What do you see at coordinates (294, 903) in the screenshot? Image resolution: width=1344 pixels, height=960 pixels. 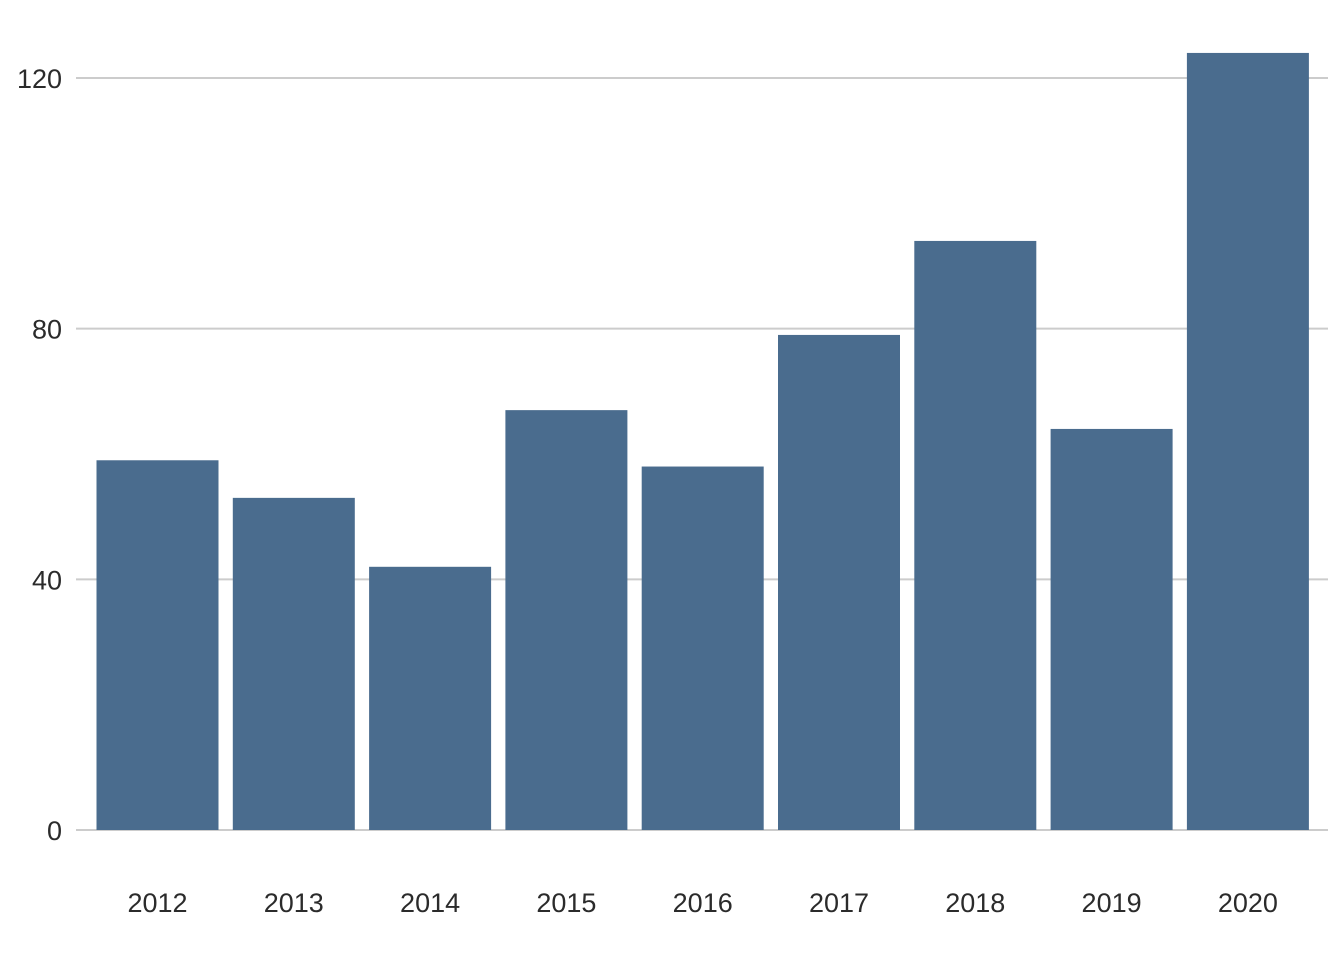 I see `x-tick-label: 2013` at bounding box center [294, 903].